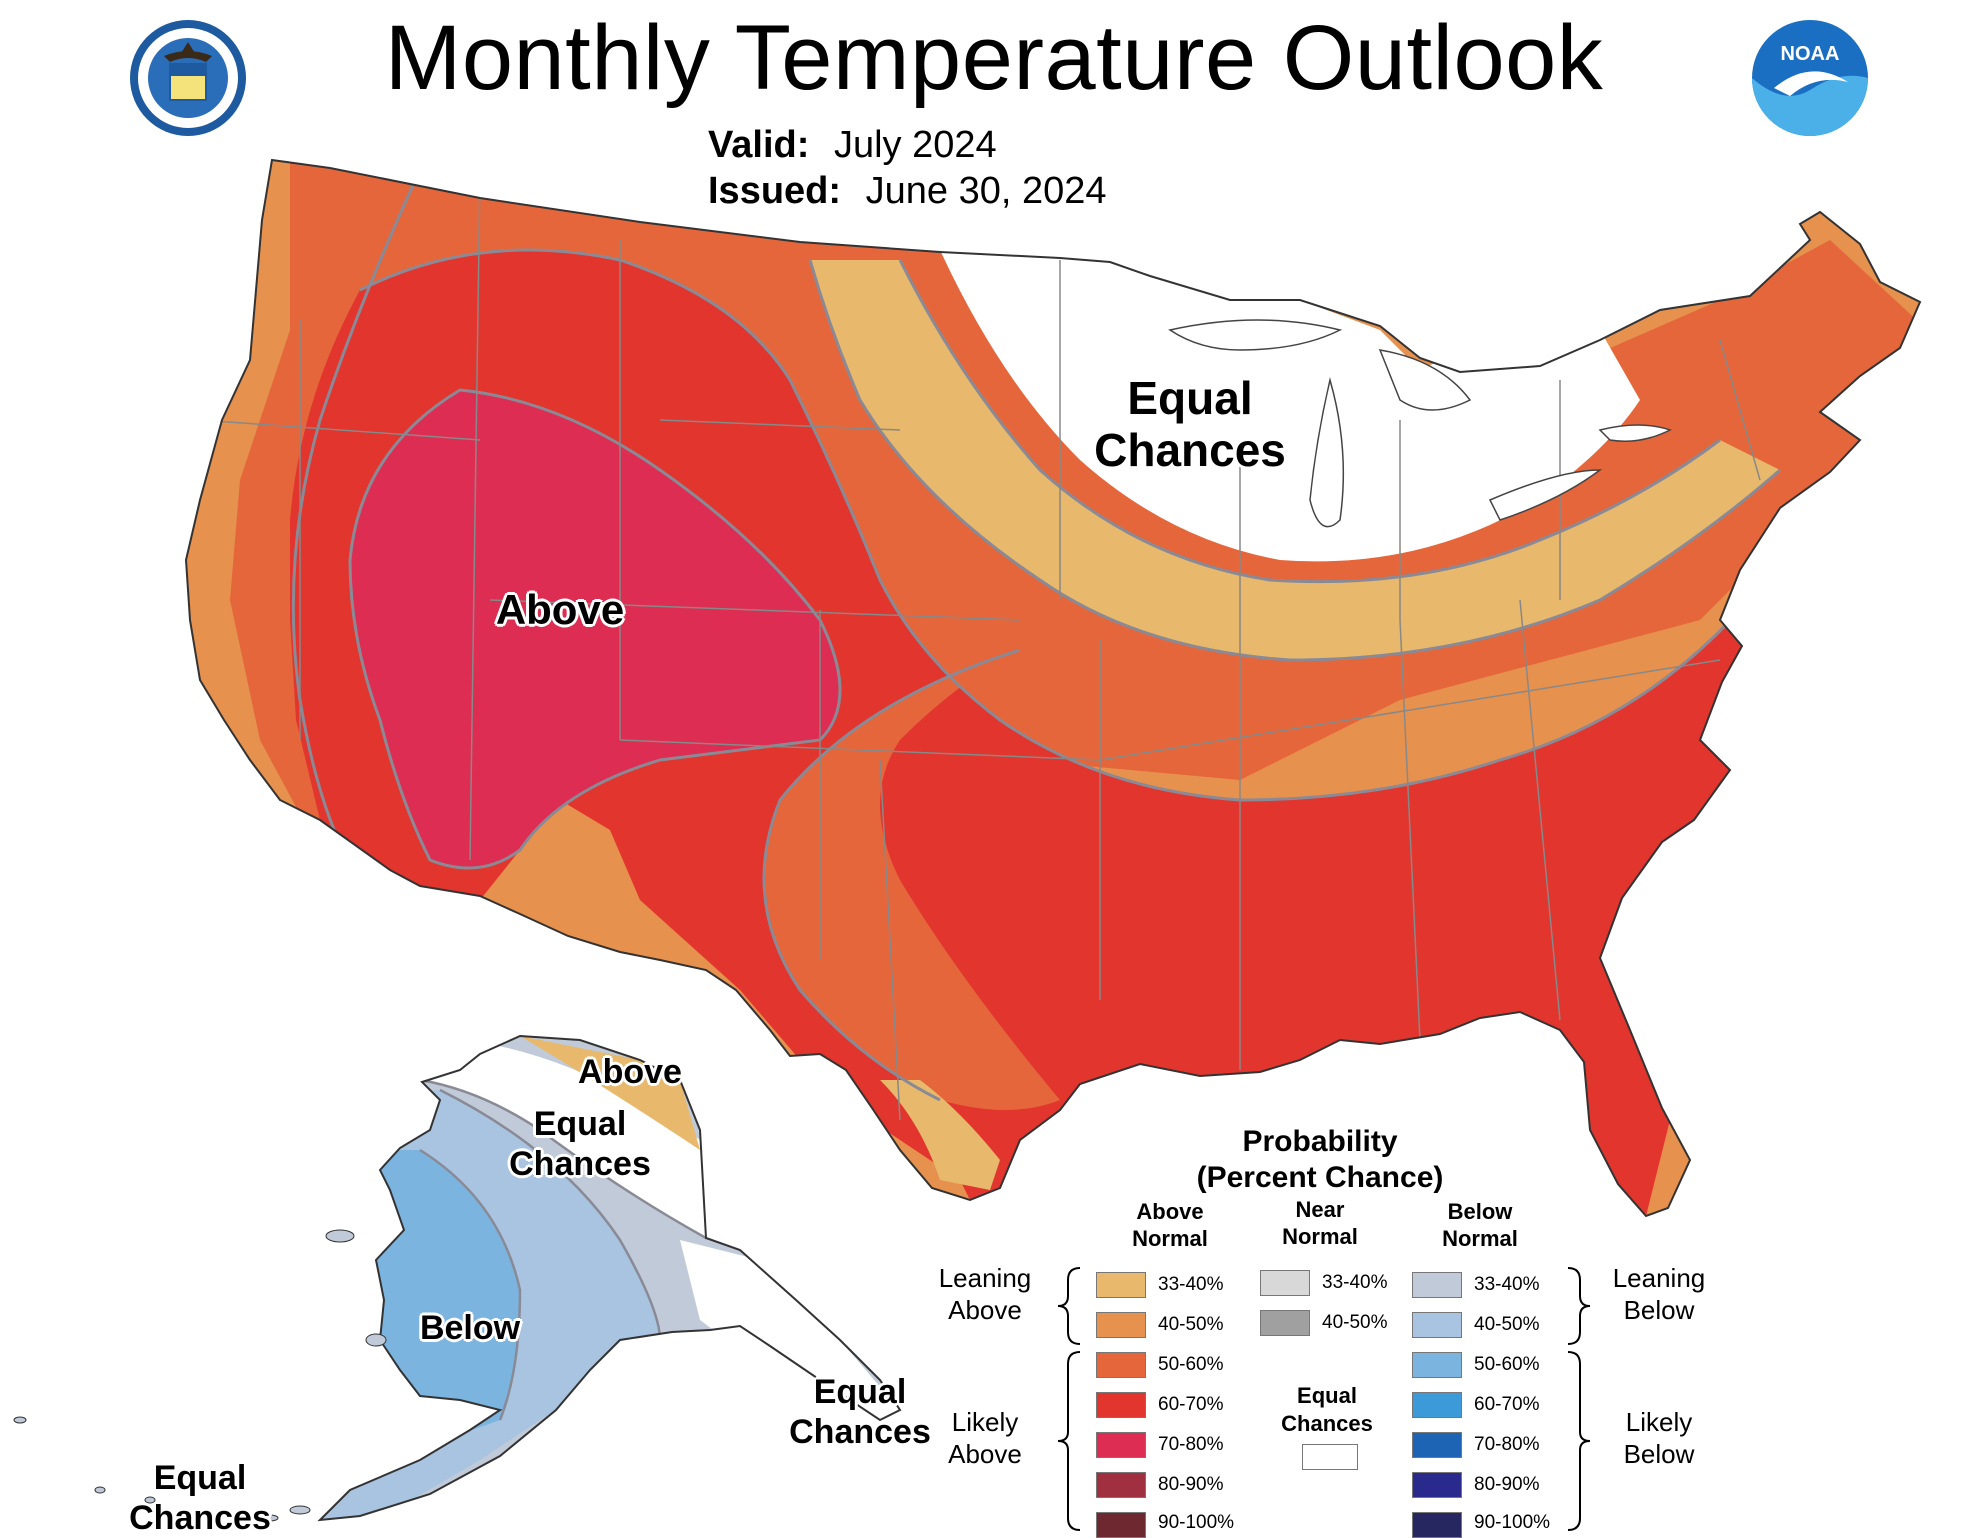 Image resolution: width=1988 pixels, height=1538 pixels. I want to click on label-above-50-60: 50-60%, so click(1191, 1364).